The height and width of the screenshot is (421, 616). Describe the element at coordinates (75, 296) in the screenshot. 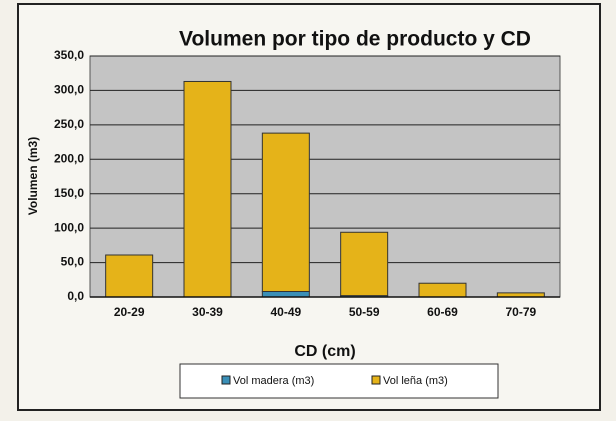

I see `y-tick-label: 0,0` at that location.